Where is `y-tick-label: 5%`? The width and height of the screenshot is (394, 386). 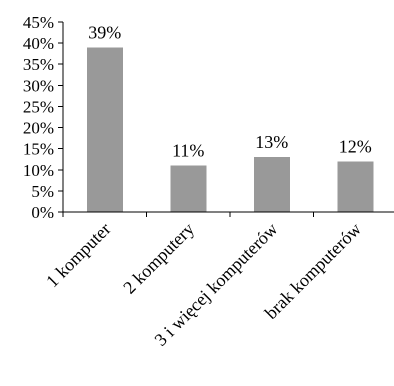 y-tick-label: 5% is located at coordinates (42, 191).